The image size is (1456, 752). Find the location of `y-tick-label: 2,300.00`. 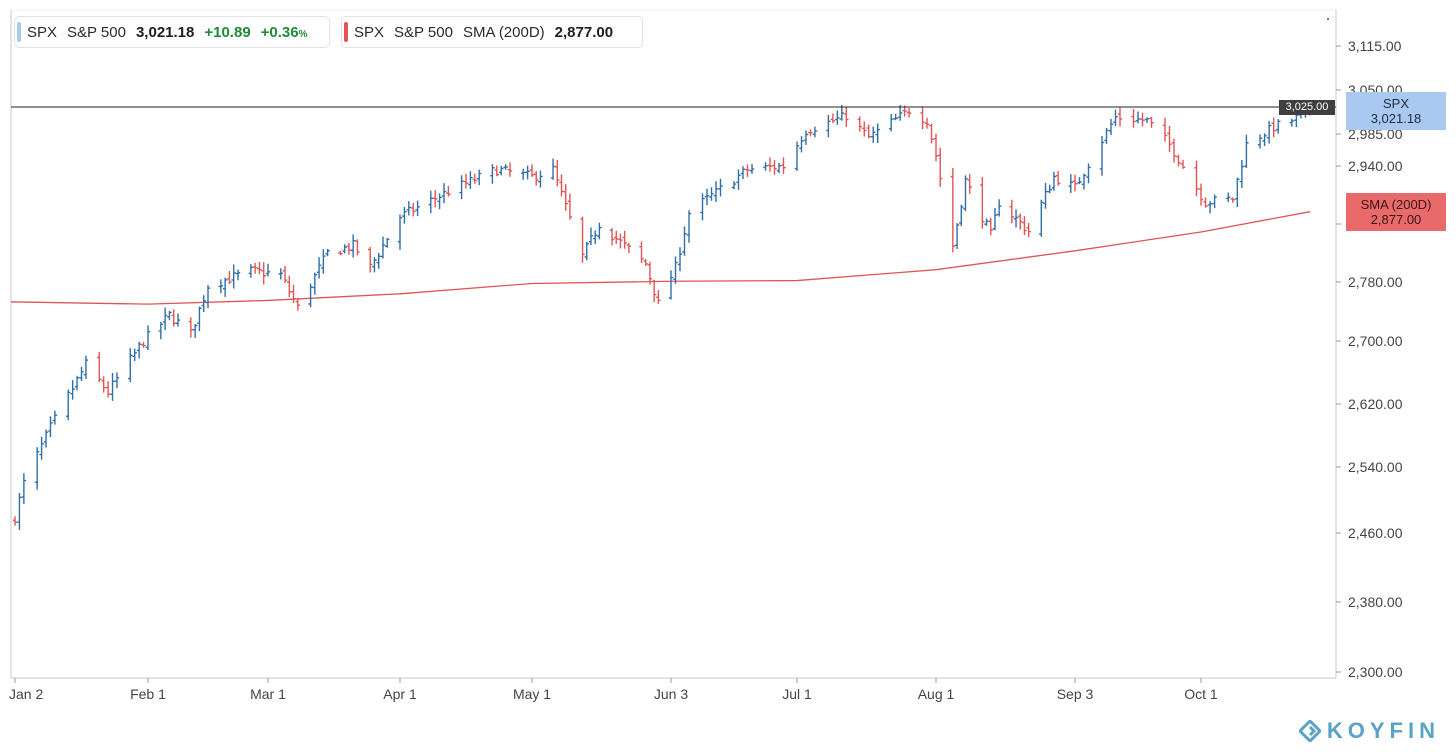

y-tick-label: 2,300.00 is located at coordinates (1375, 672).